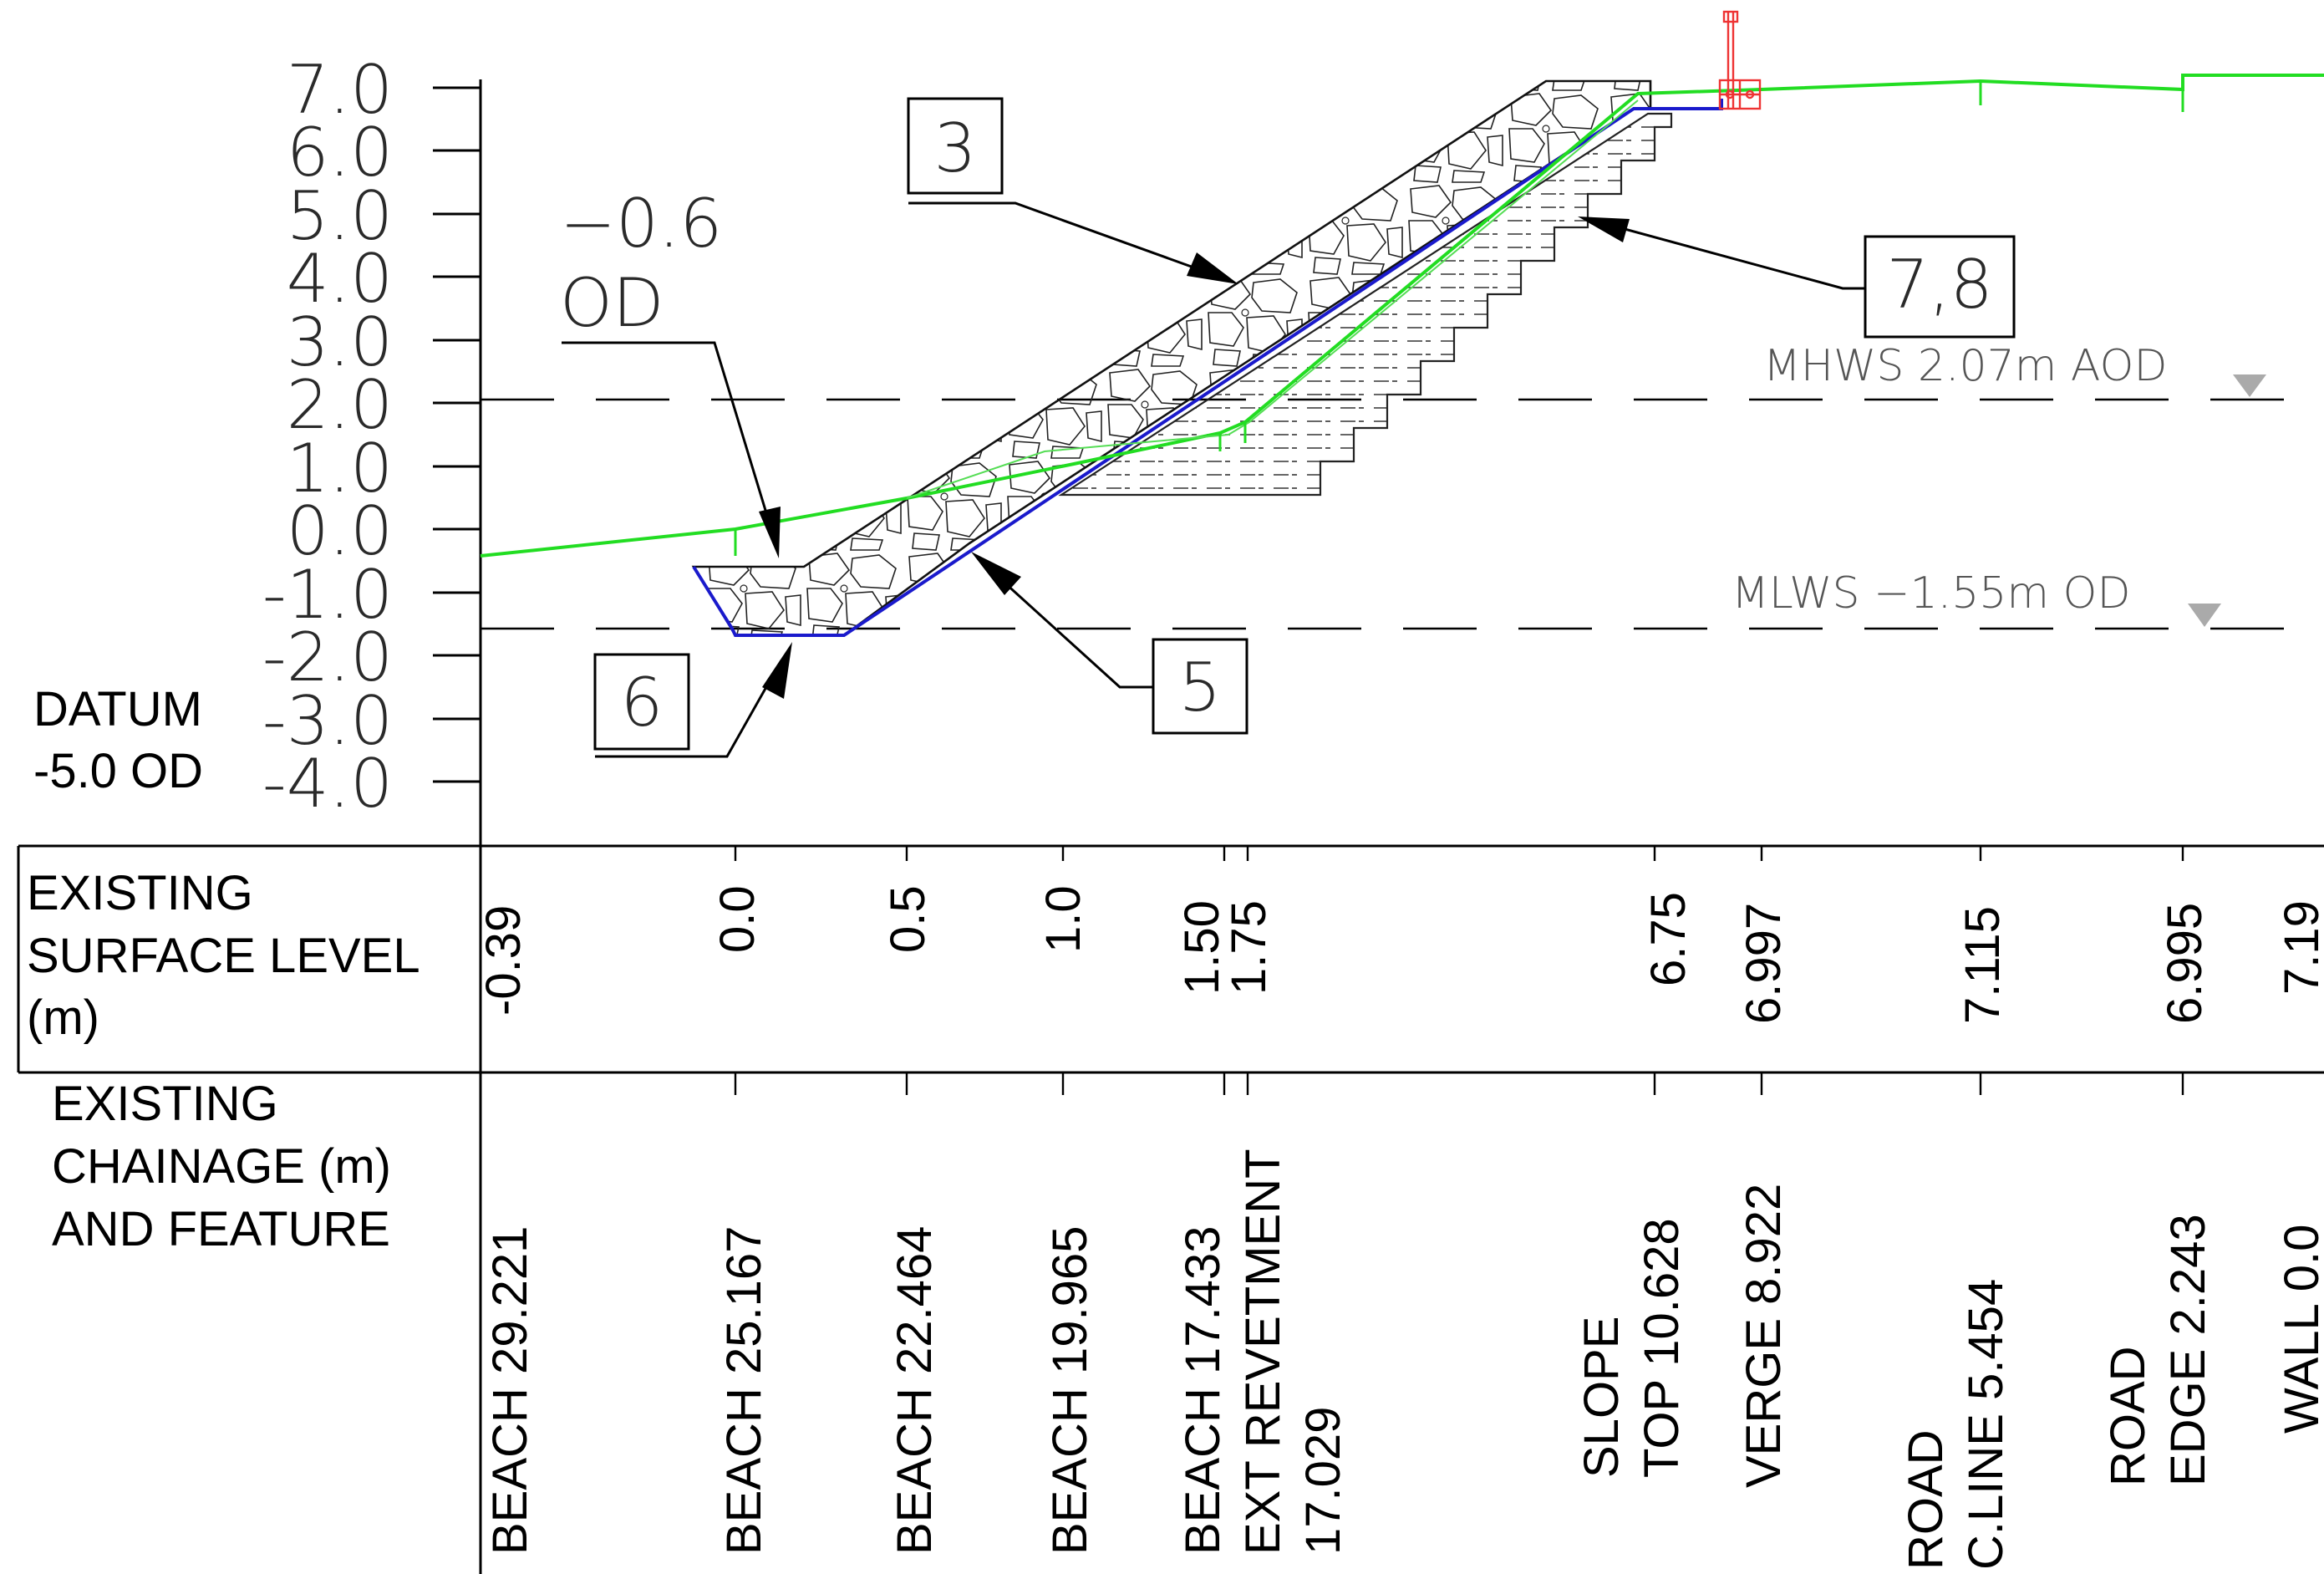 The width and height of the screenshot is (2324, 1574). I want to click on surface-level-value: 1.50, so click(1202, 948).